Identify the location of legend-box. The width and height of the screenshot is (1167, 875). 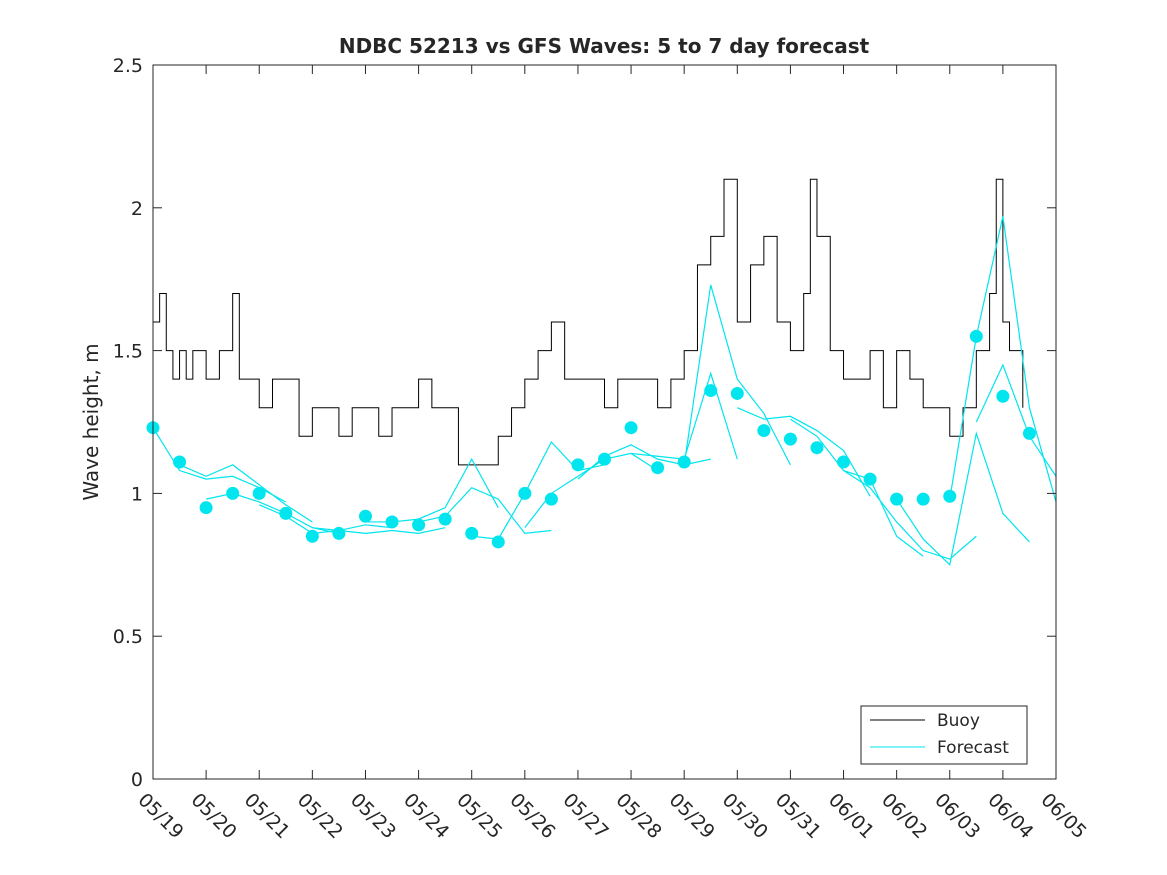
(944, 735).